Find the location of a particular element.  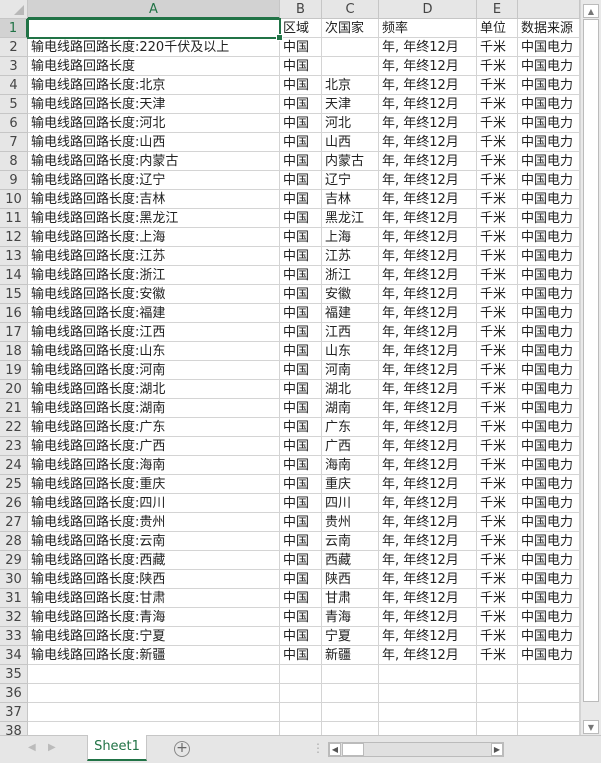

cell: 新疆 is located at coordinates (350, 655).